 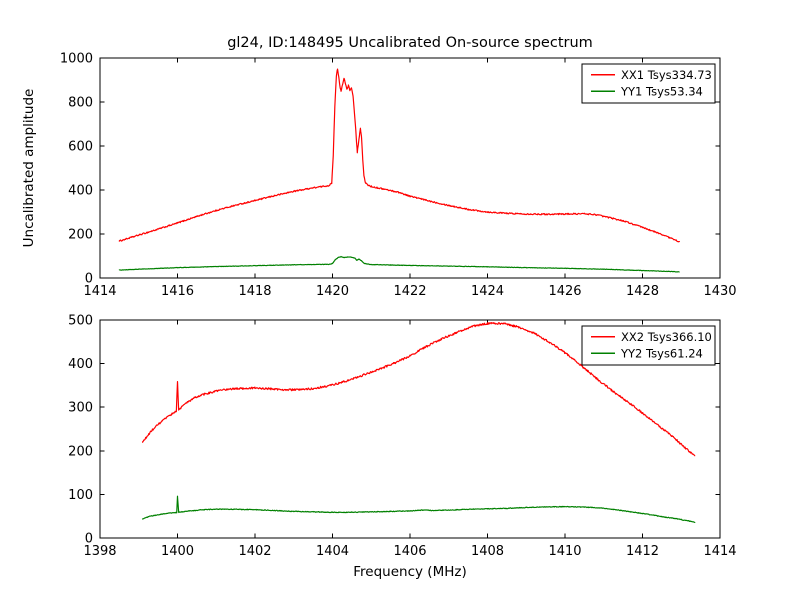 What do you see at coordinates (399, 264) in the screenshot?
I see `series-line-yy1` at bounding box center [399, 264].